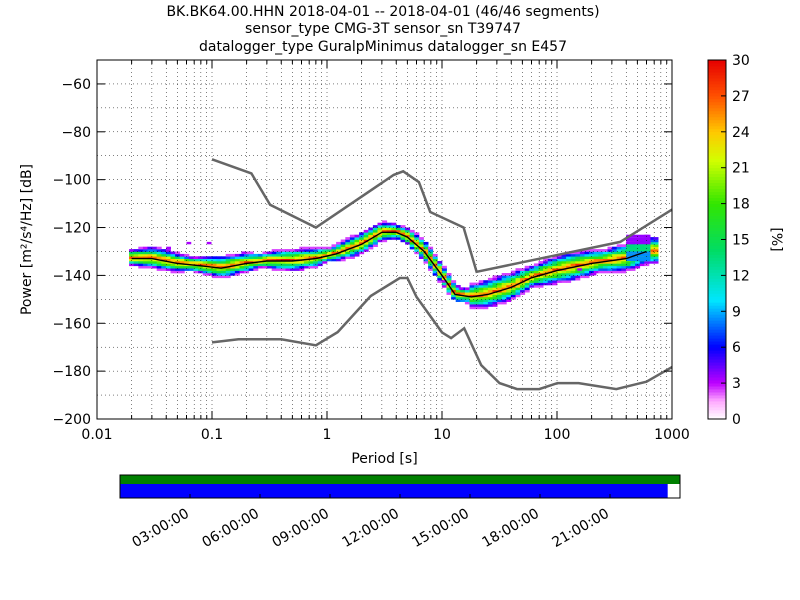 The width and height of the screenshot is (800, 600). I want to click on colorbar-tick-label: 30, so click(741, 61).